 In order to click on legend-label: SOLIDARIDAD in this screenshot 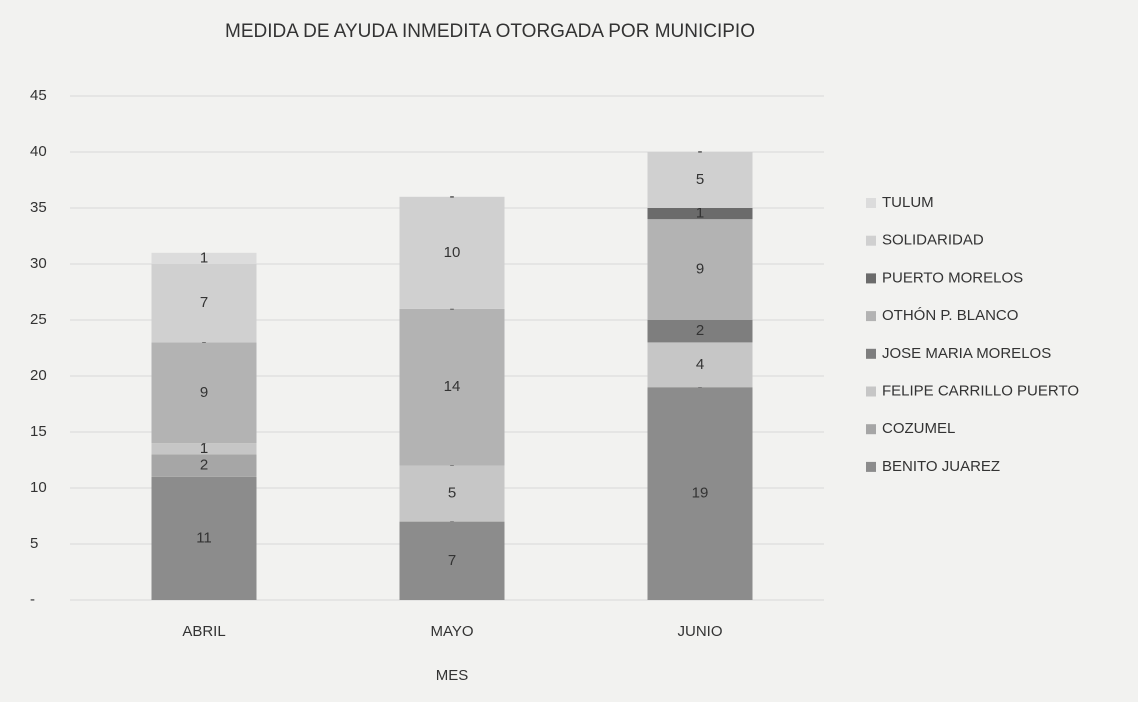, I will do `click(933, 240)`.